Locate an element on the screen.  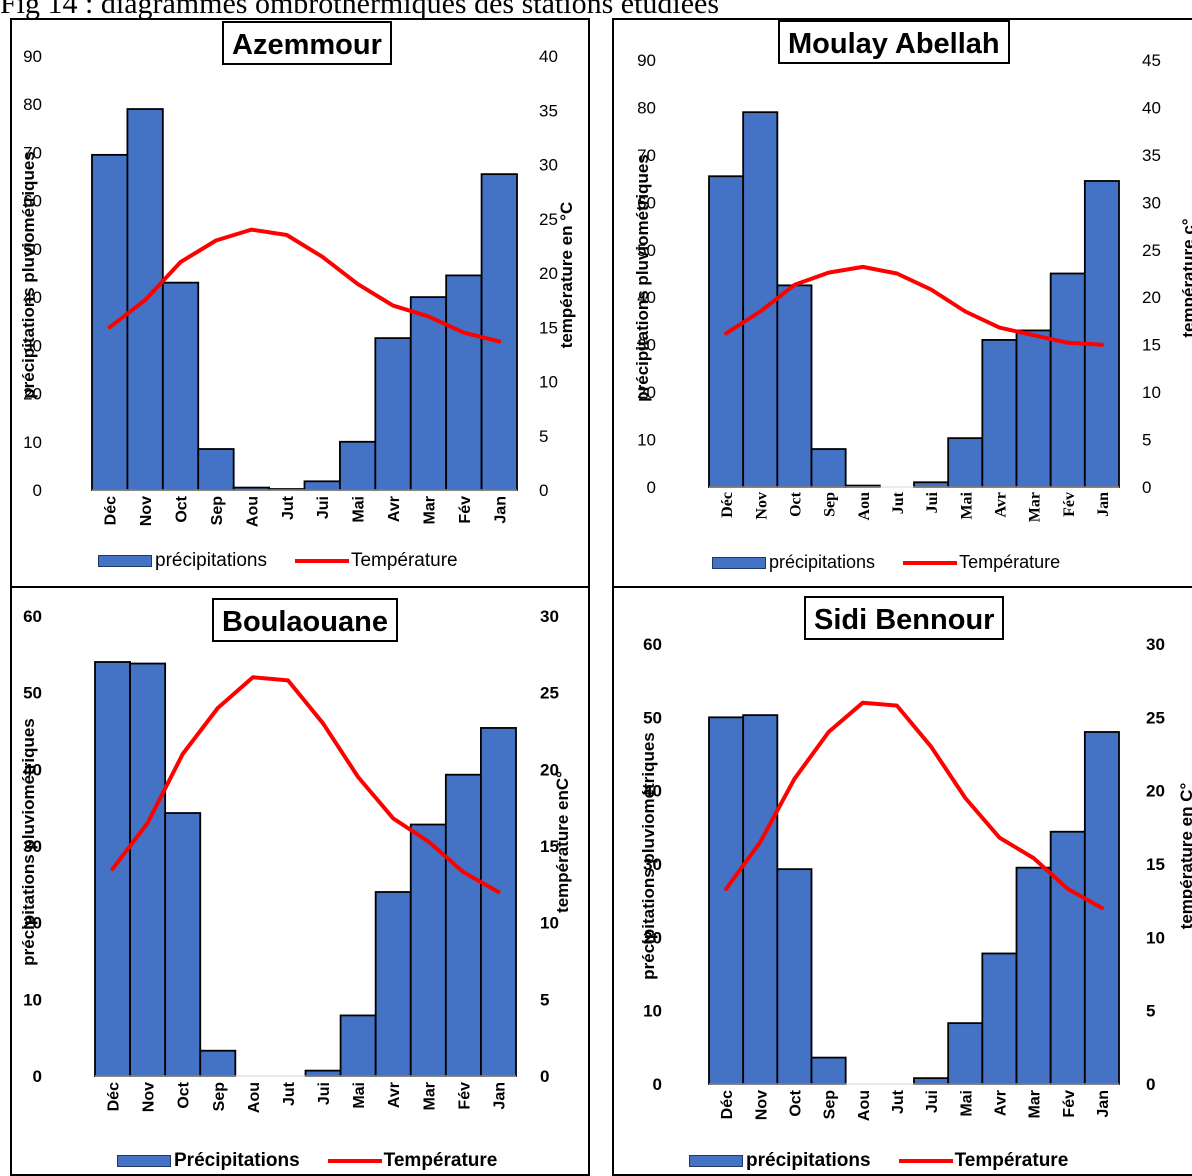
chart-title: Sidi Bennour is located at coordinates (904, 618).